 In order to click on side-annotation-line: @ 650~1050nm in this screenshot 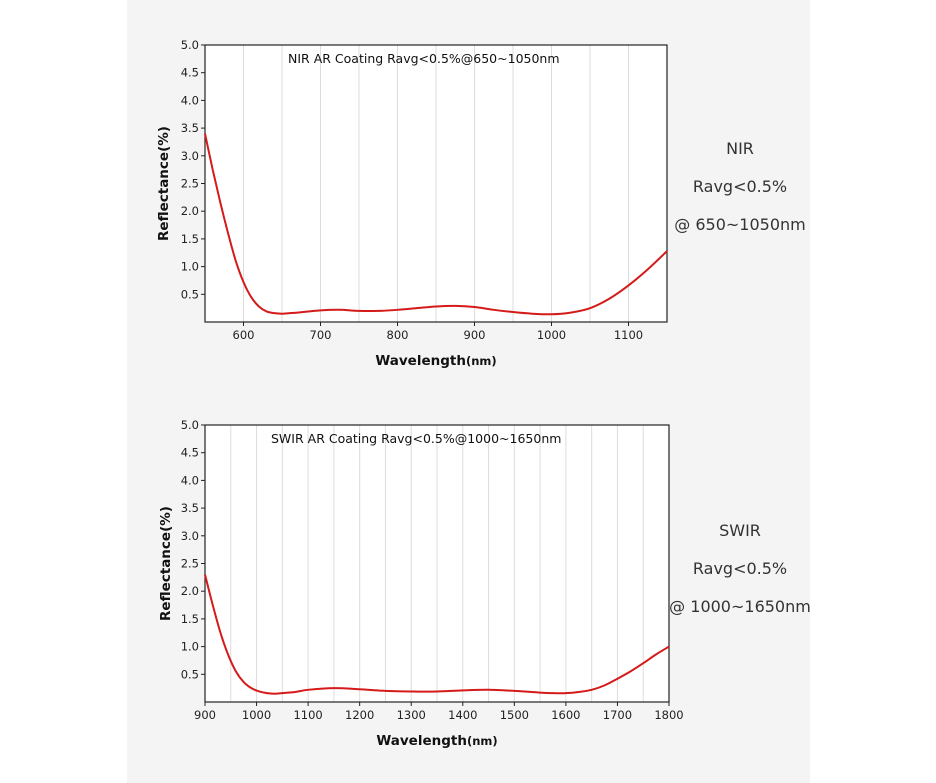, I will do `click(739, 224)`.